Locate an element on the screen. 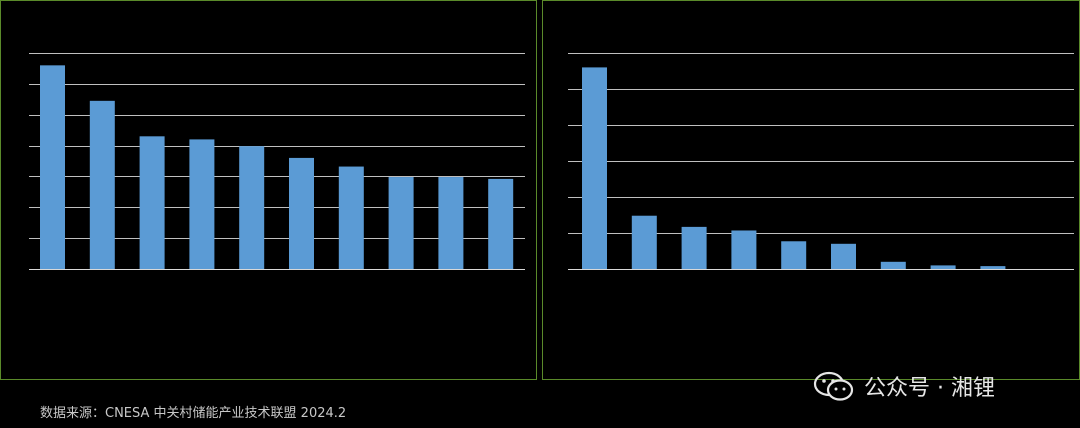 Image resolution: width=1080 pixels, height=428 pixels. watermark: 公众号 · 湘锂 is located at coordinates (903, 386).